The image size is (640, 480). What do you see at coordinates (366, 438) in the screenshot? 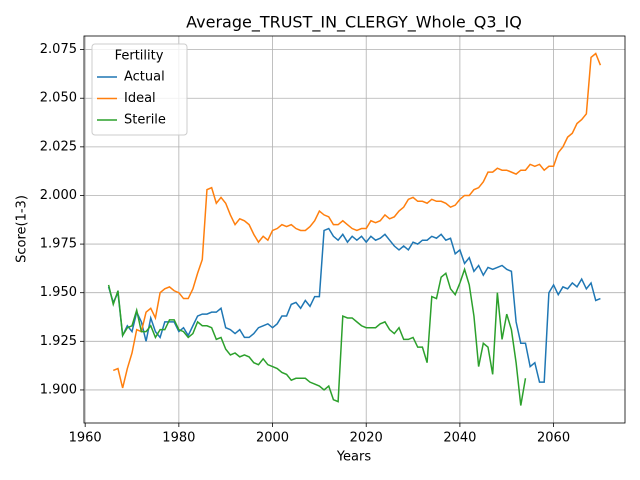
I see `x-tick-label: 2020` at bounding box center [366, 438].